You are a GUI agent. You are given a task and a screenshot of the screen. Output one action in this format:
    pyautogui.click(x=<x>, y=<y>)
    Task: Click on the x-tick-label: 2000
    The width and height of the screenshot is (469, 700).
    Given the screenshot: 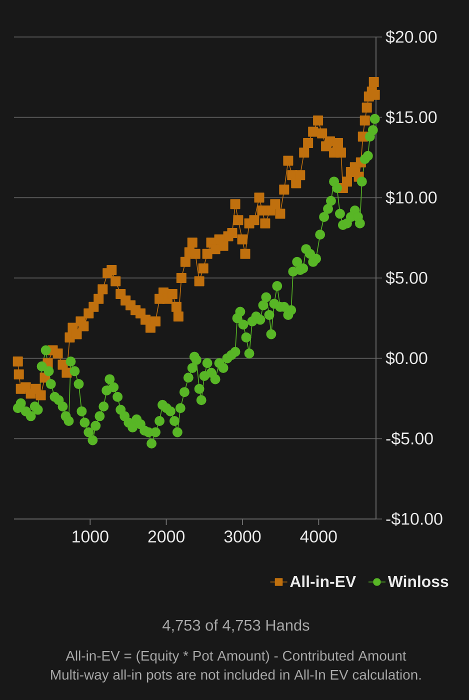 What is the action you would take?
    pyautogui.click(x=166, y=536)
    